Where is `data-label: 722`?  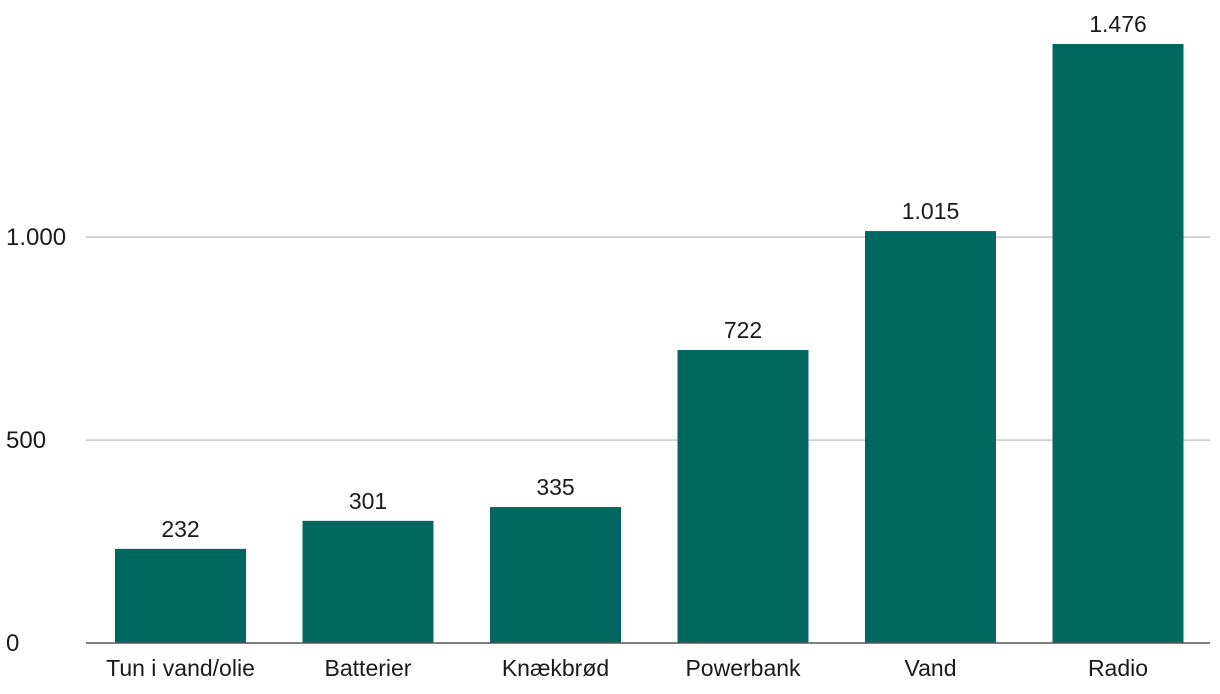
data-label: 722 is located at coordinates (743, 330).